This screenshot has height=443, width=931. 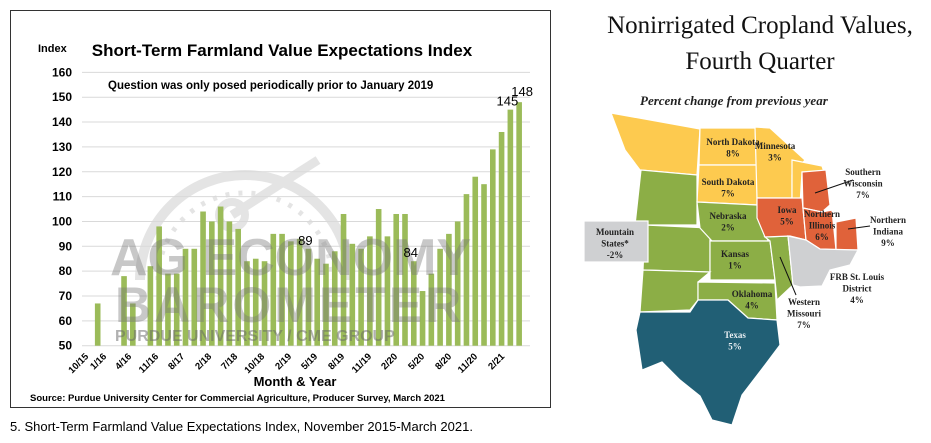 I want to click on map-region-label: Northern, so click(x=888, y=220).